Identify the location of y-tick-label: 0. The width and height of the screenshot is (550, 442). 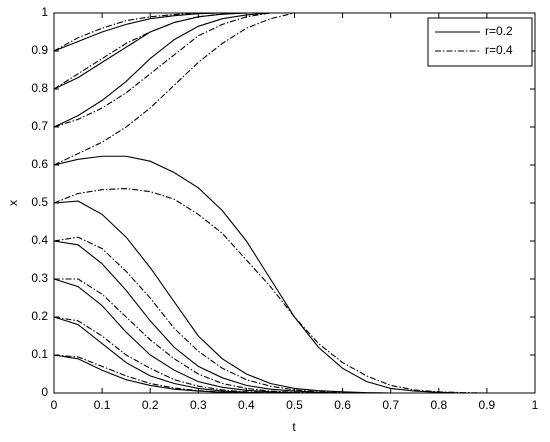
(44, 392).